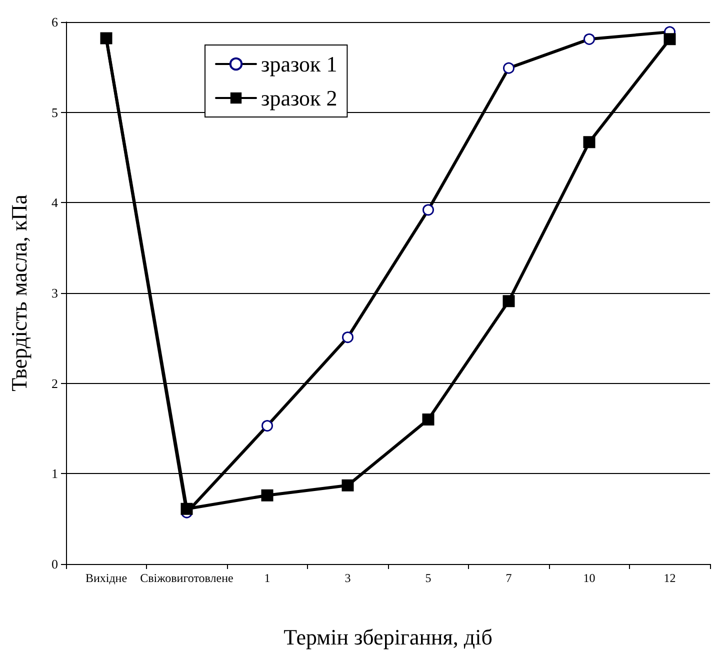 This screenshot has height=653, width=720. What do you see at coordinates (428, 578) in the screenshot?
I see `x-tick-label: 5` at bounding box center [428, 578].